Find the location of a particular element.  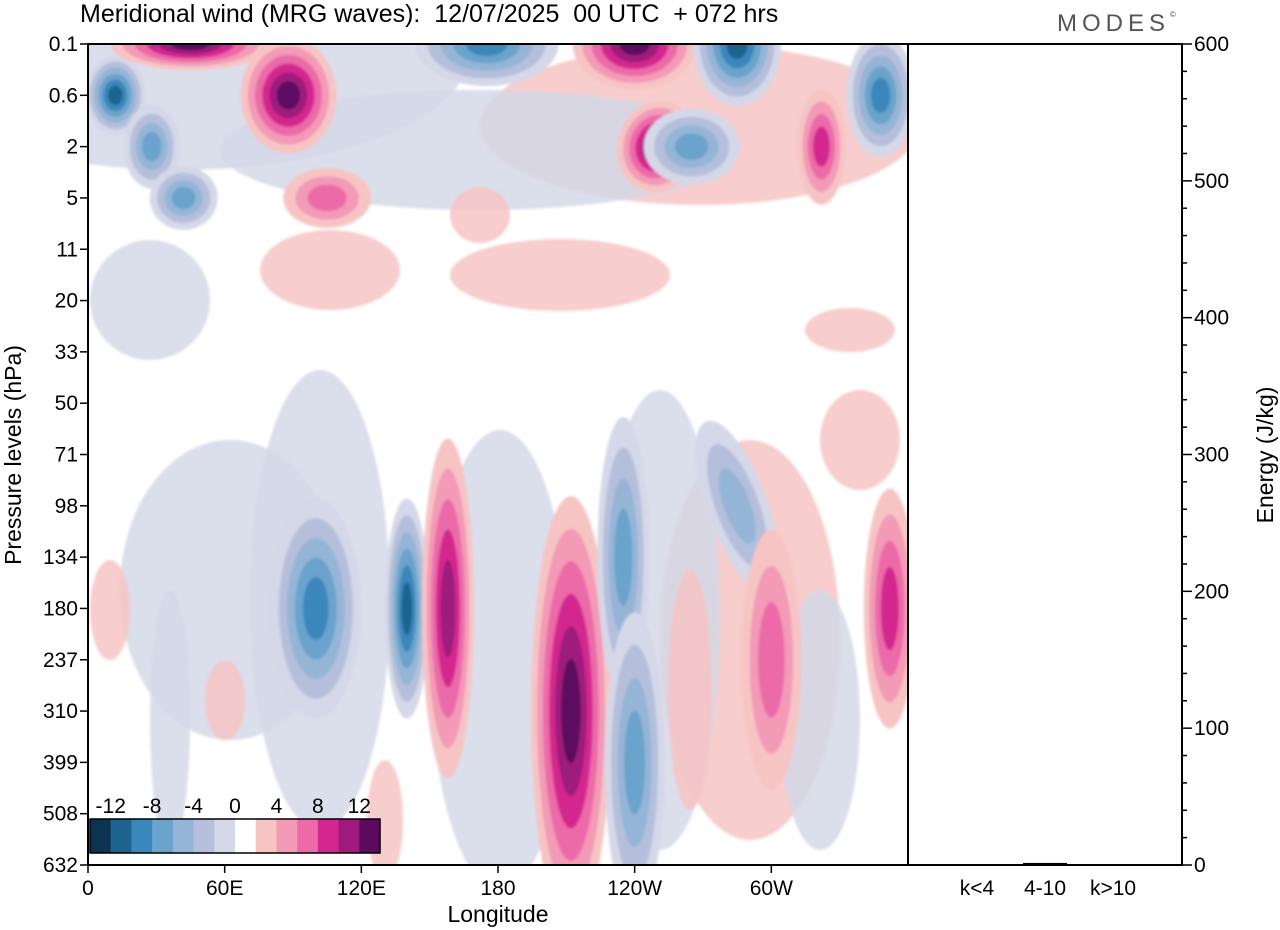

y-tick-label: 180 is located at coordinates (60, 608).